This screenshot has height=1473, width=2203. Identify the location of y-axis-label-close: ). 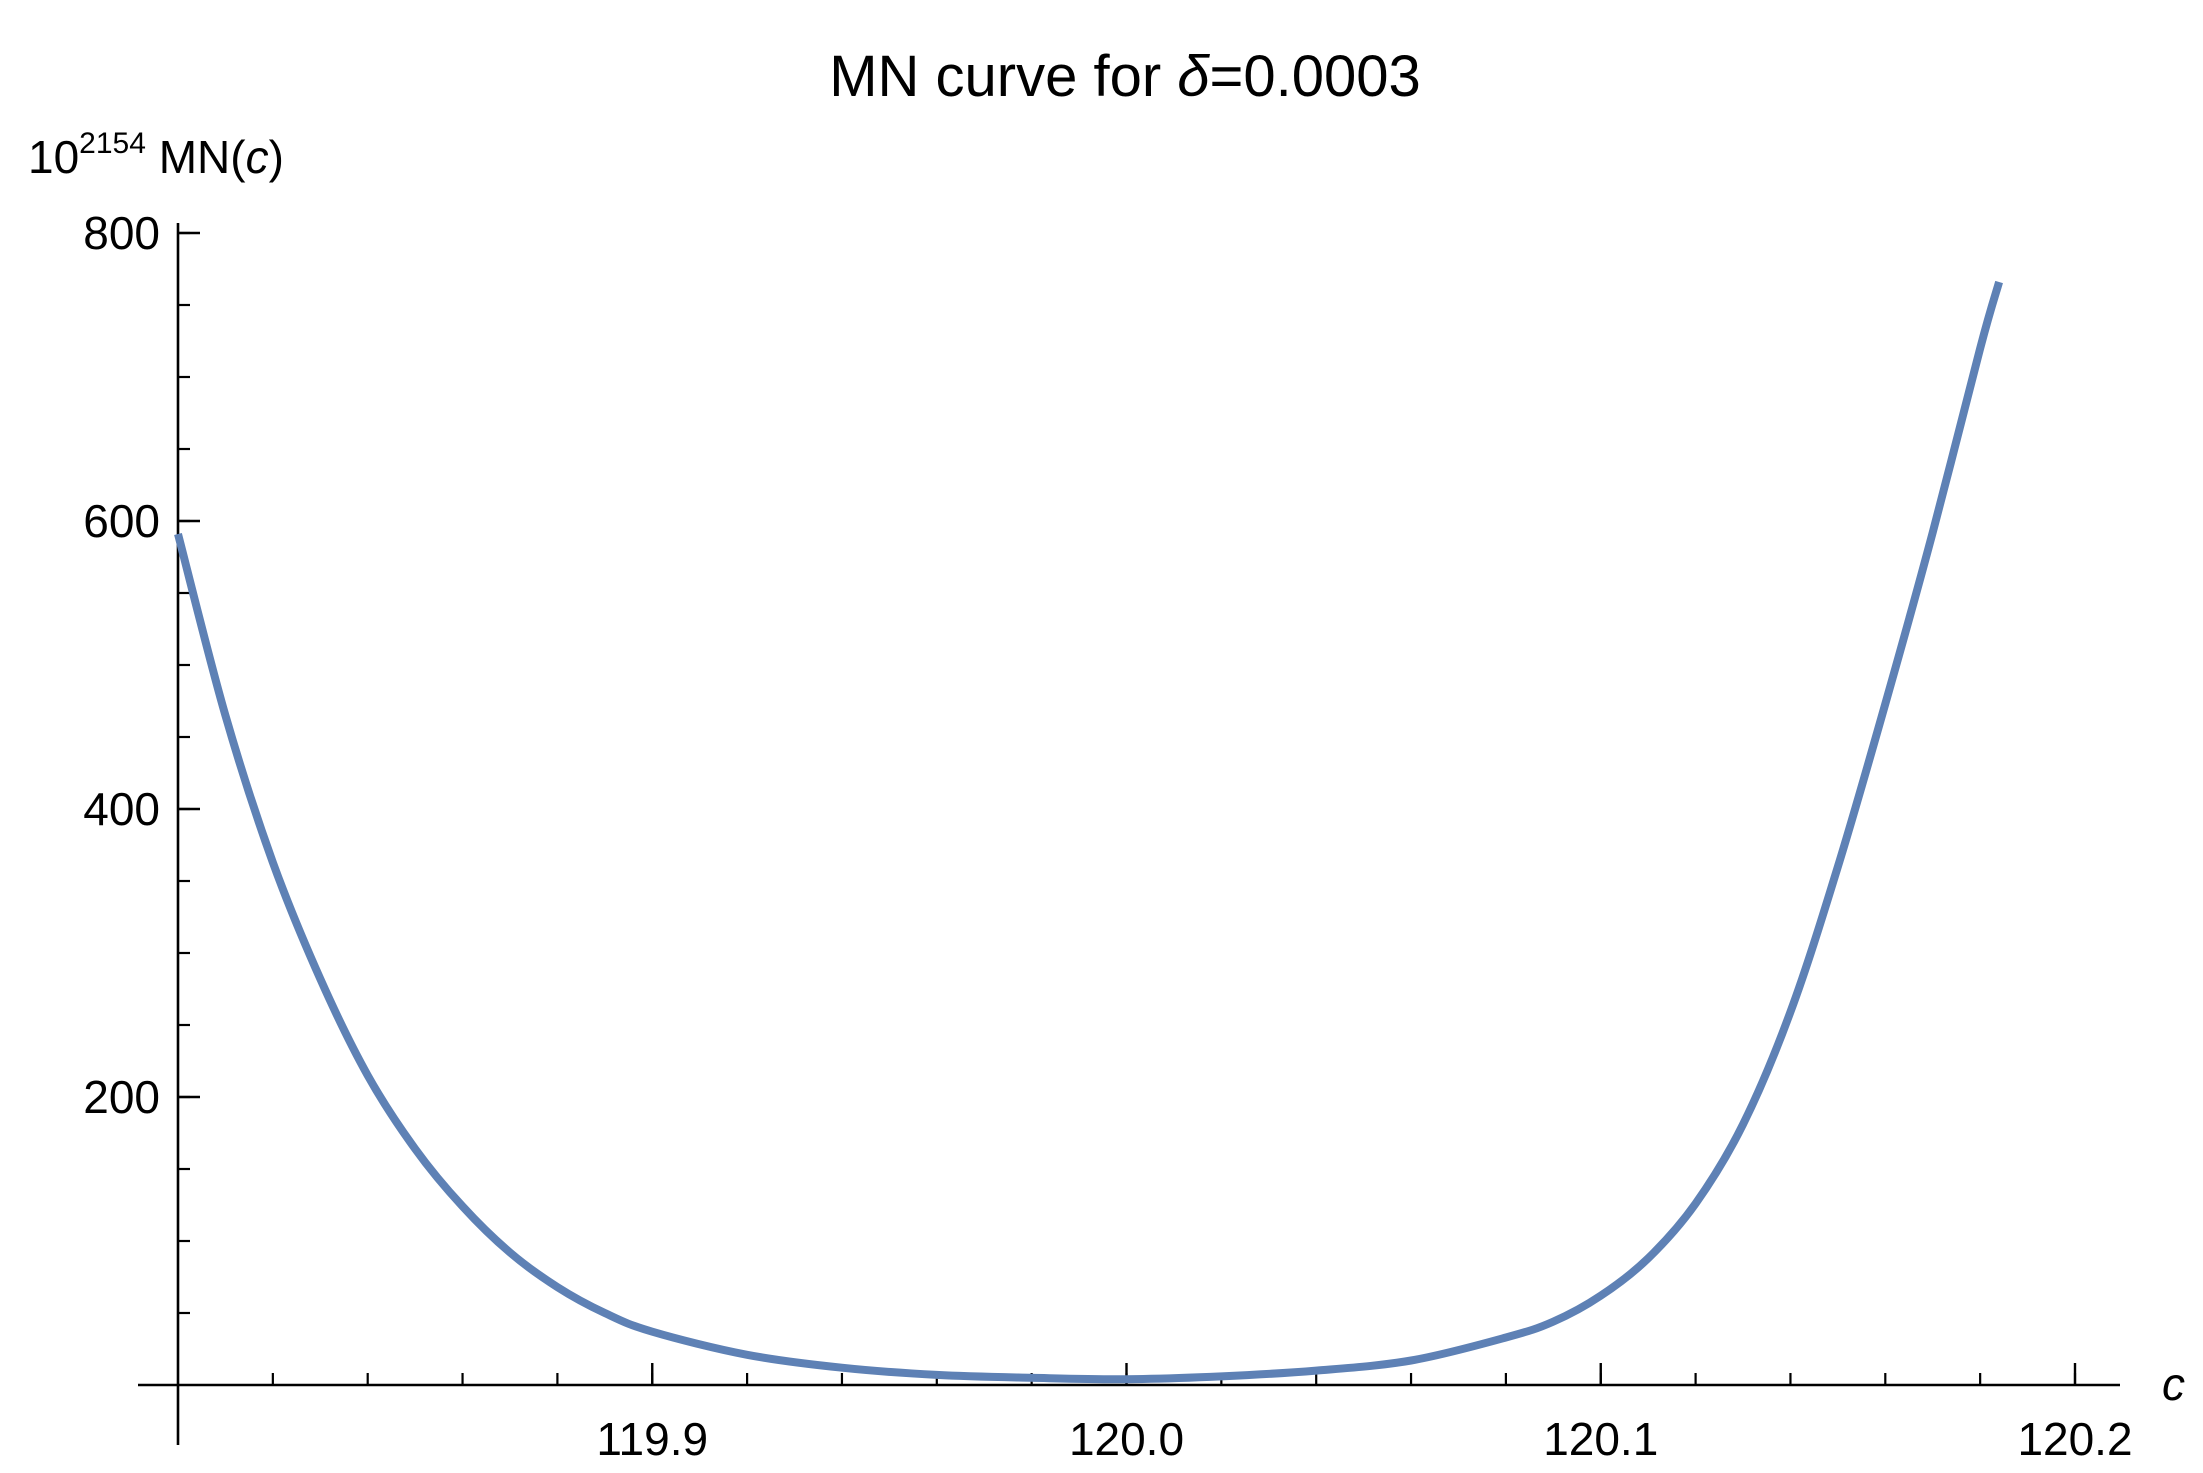
(276, 157).